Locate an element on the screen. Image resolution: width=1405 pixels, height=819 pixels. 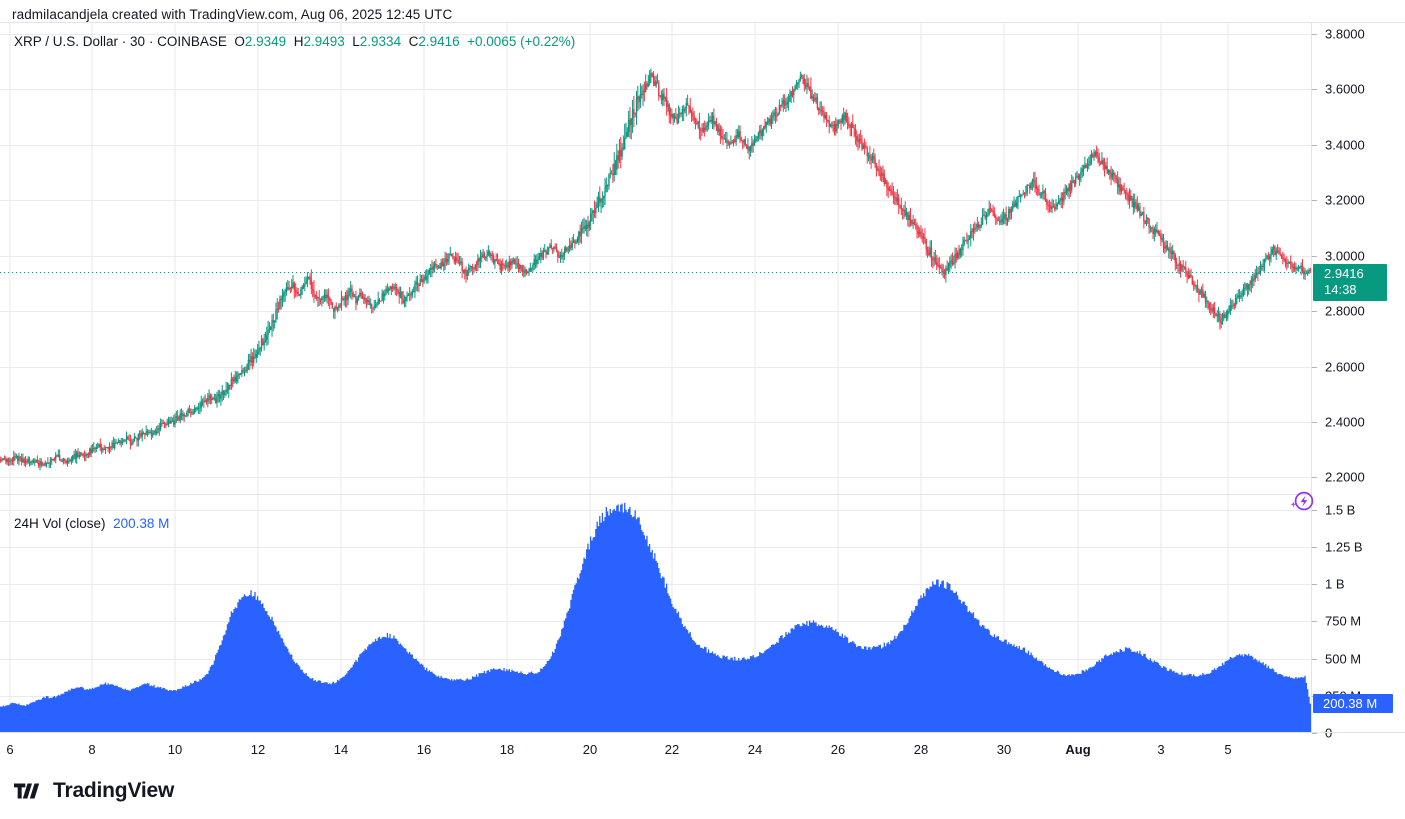
volume-legend-title: 24H Vol (close) is located at coordinates (60, 523).